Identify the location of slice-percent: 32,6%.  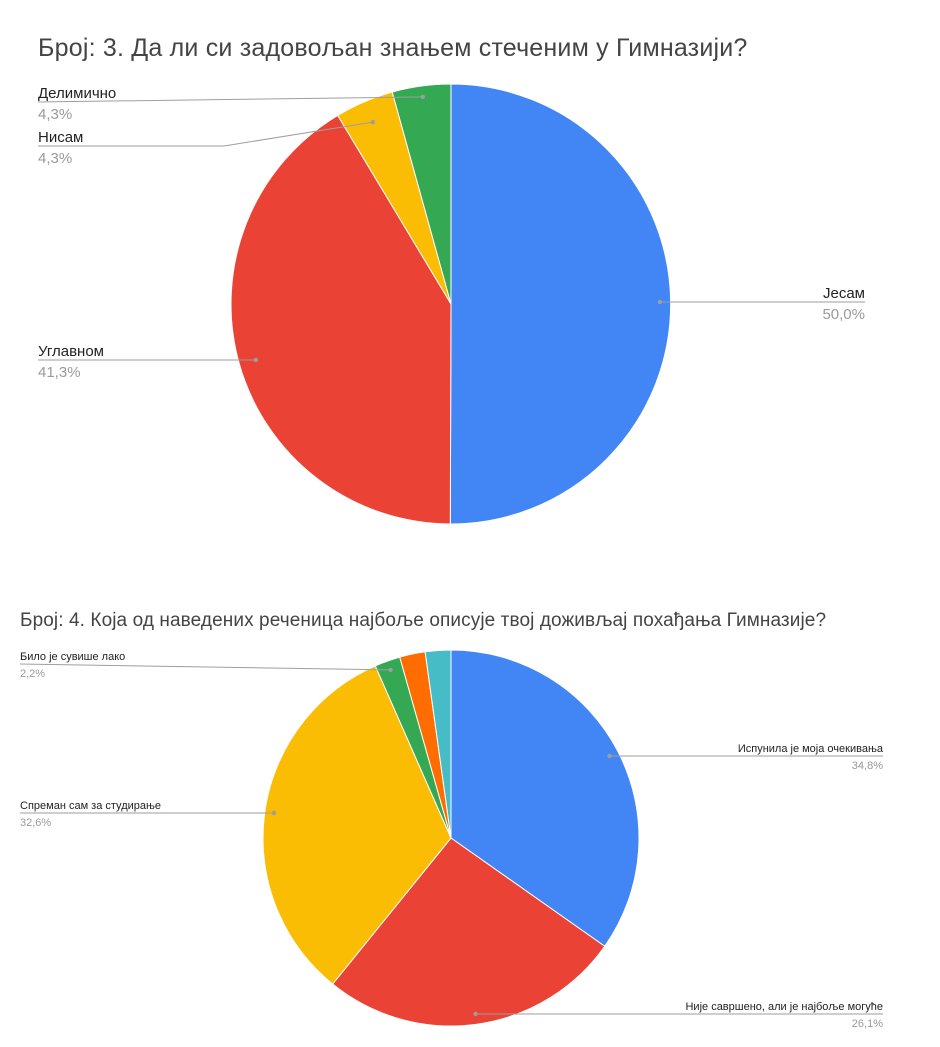
(35, 823).